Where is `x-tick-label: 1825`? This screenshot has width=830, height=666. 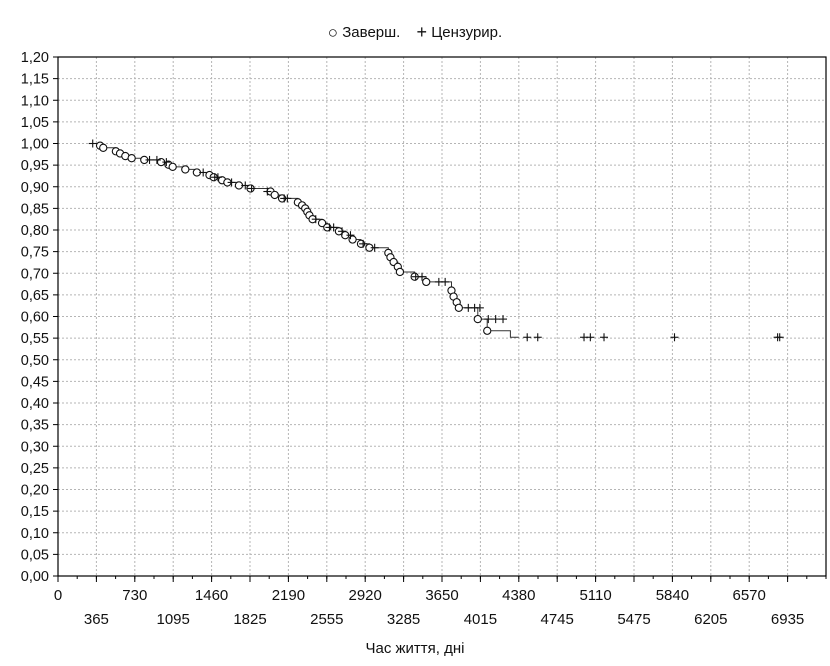
x-tick-label: 1825 is located at coordinates (249, 619).